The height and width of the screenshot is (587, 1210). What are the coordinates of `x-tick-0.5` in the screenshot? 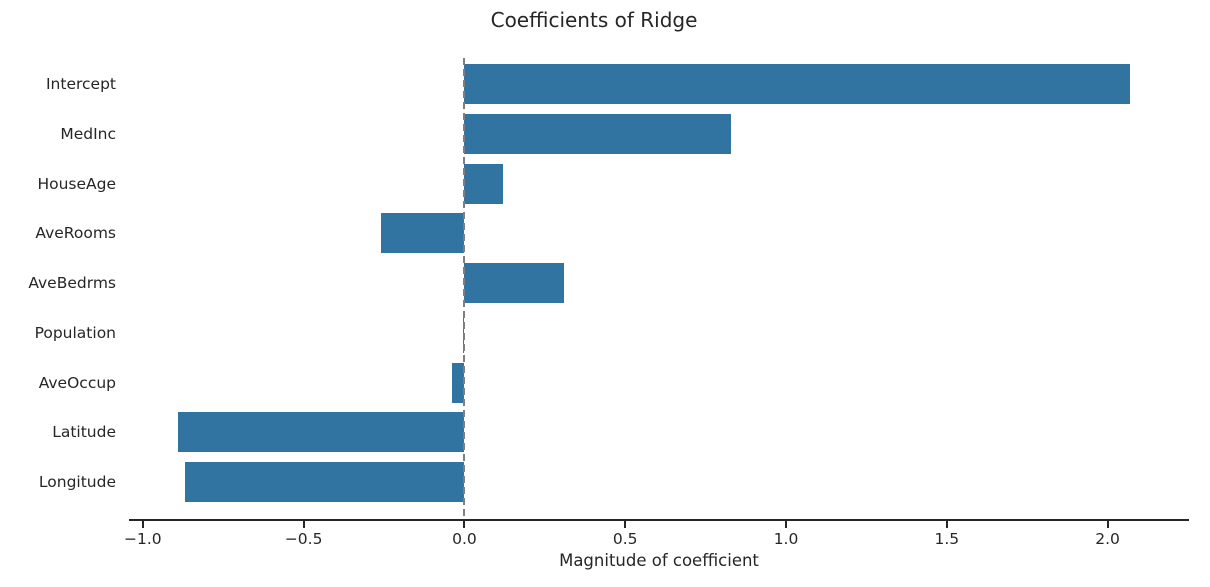 It's located at (625, 524).